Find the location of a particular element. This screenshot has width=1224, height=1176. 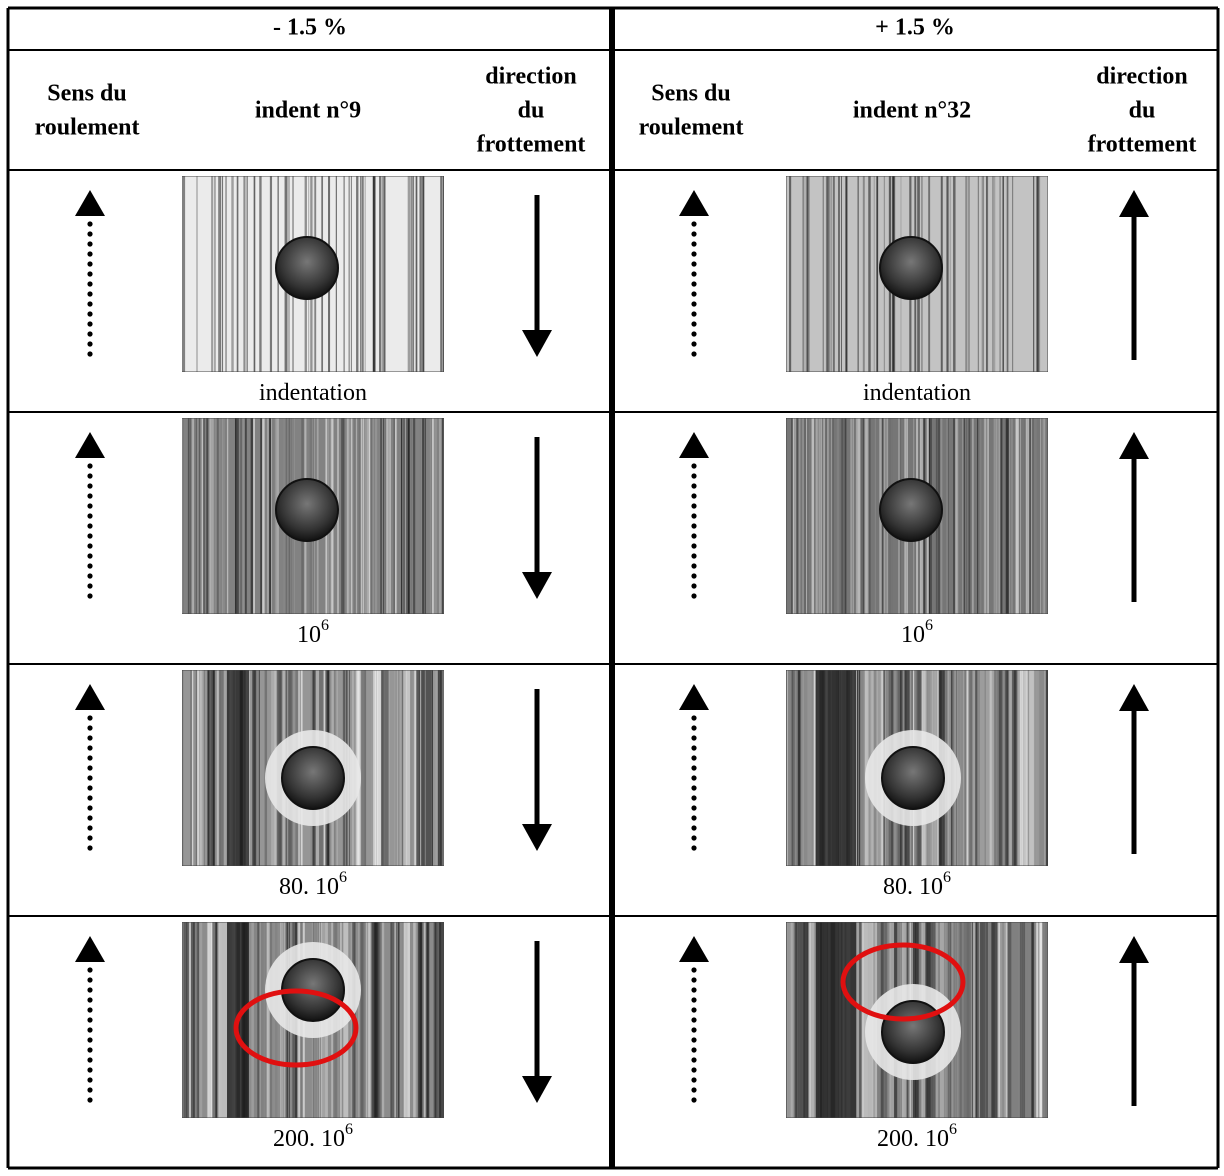

friction-arrow-head is located at coordinates (1134, 445).